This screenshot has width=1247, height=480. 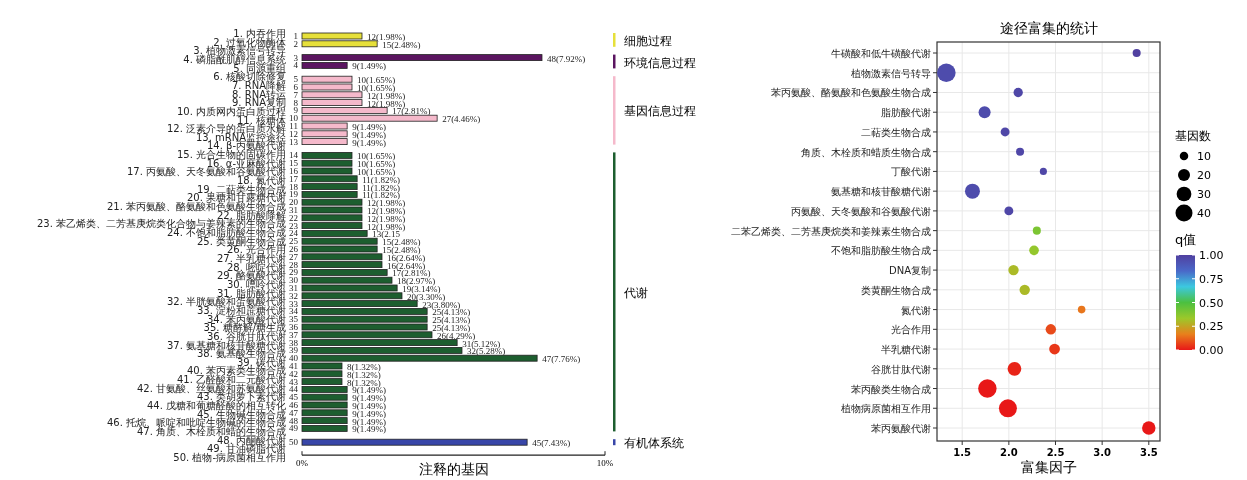 What do you see at coordinates (294, 327) in the screenshot?
I see `y-tick-label: 36` at bounding box center [294, 327].